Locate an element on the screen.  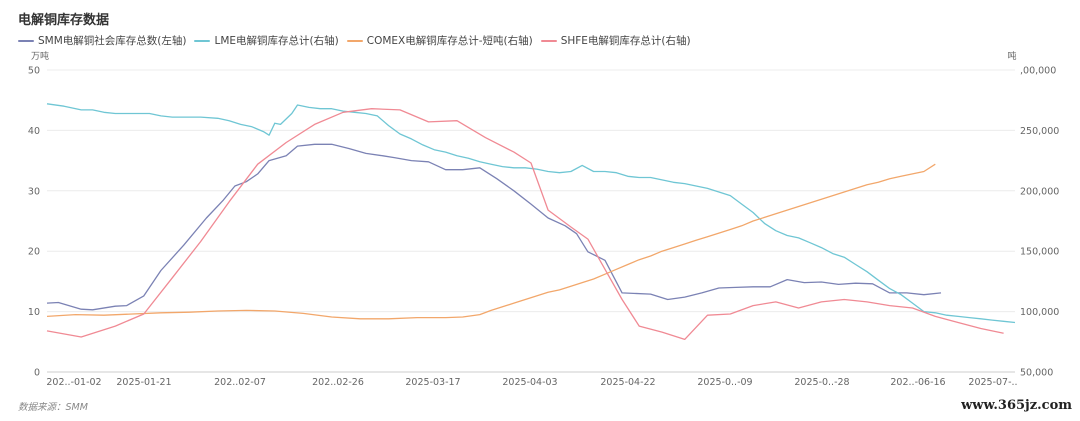
x-tick-label: 202..-01-02 is located at coordinates (73, 382).